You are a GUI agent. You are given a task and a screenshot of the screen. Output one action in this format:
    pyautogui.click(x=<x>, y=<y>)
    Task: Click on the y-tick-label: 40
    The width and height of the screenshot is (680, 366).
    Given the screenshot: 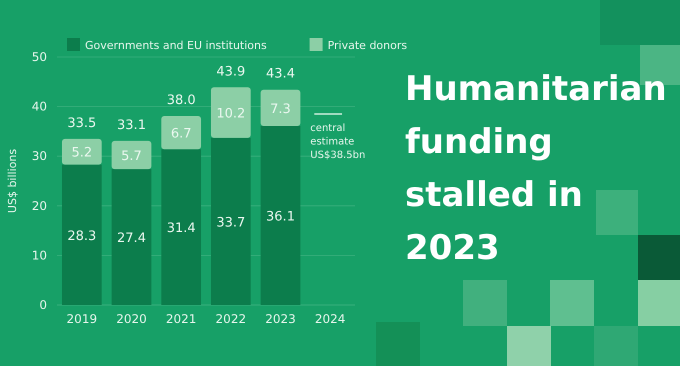 What is the action you would take?
    pyautogui.click(x=39, y=107)
    